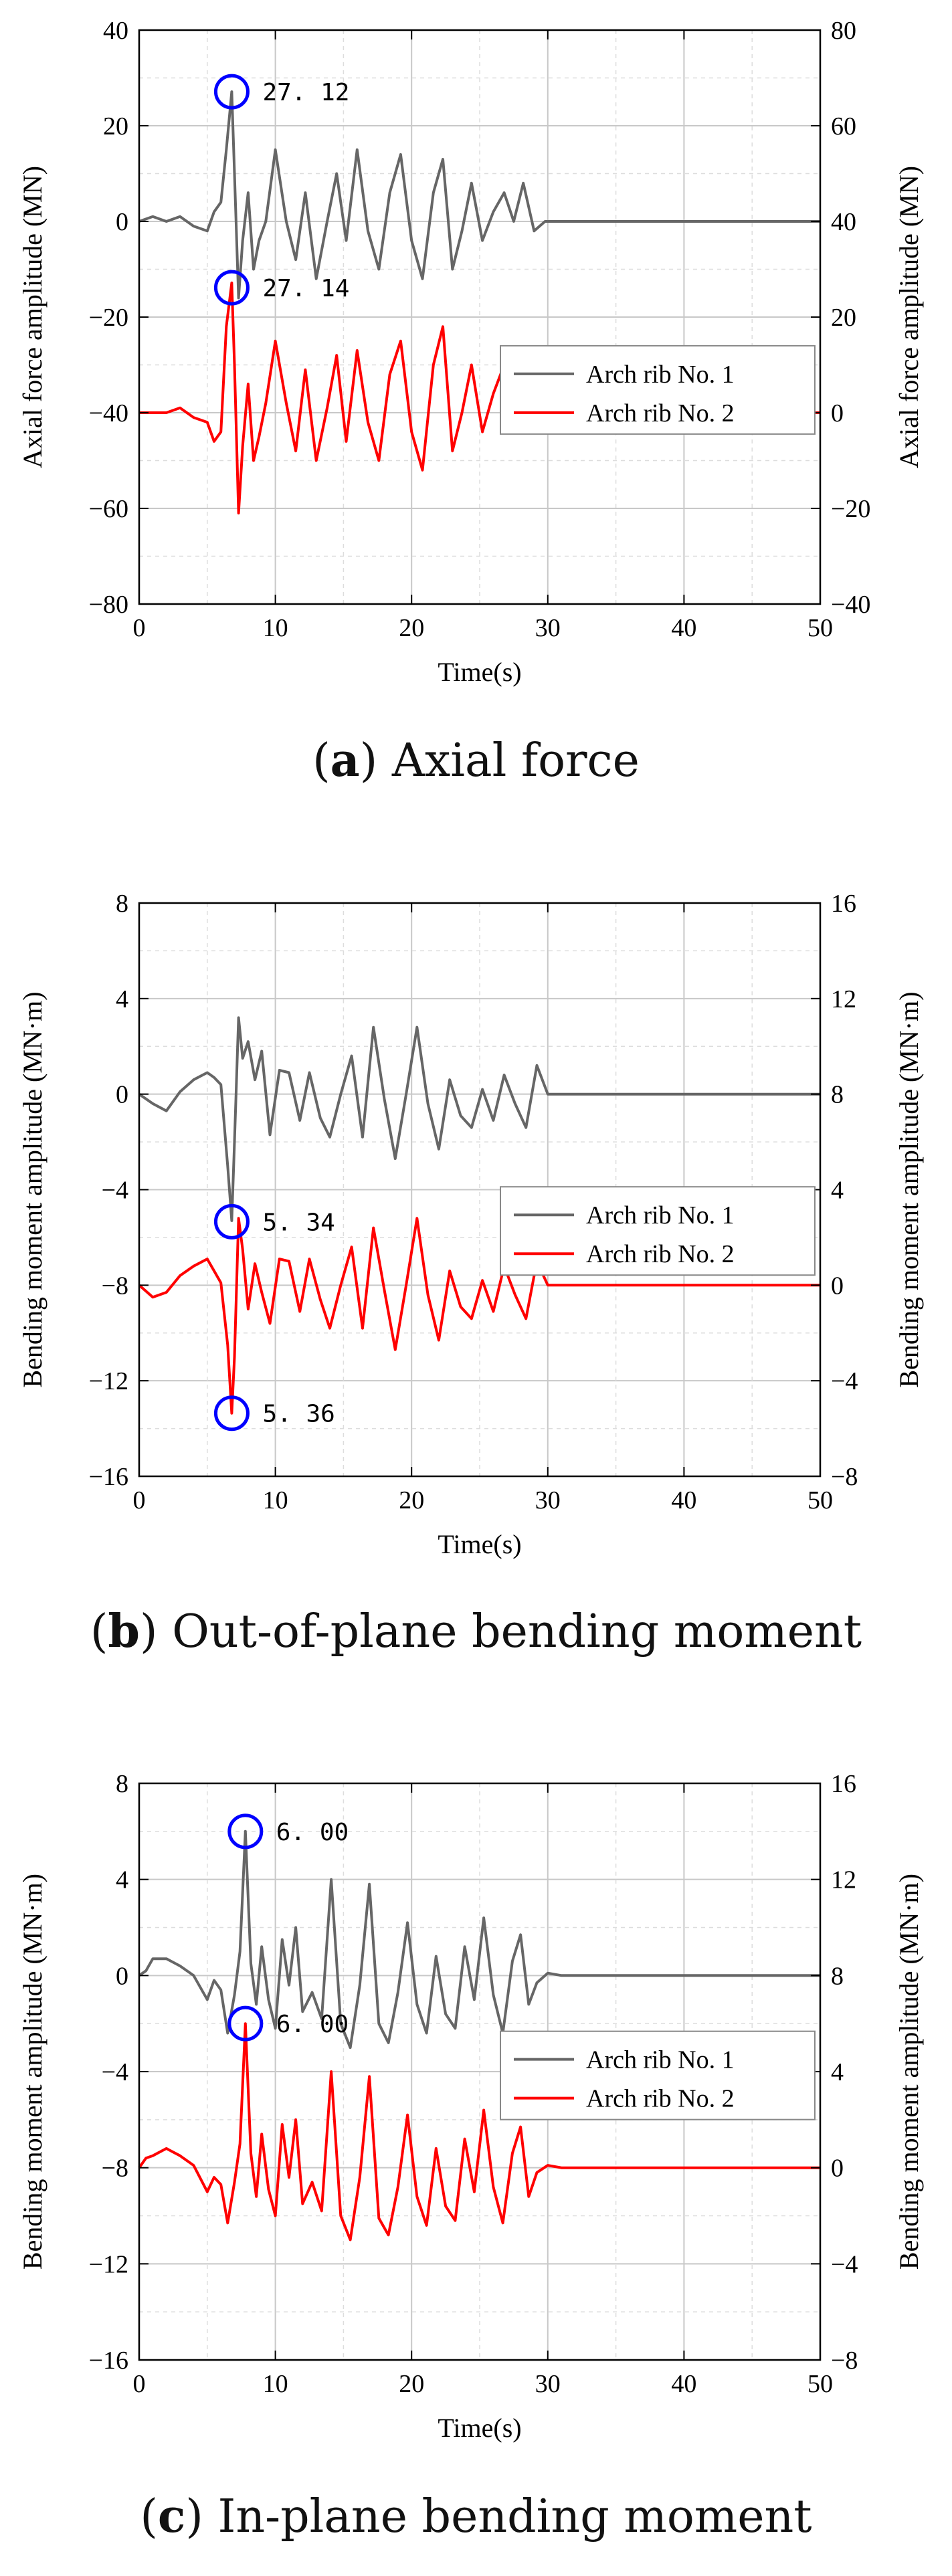 This screenshot has height=2576, width=952. What do you see at coordinates (298, 1222) in the screenshot?
I see `peak-label-1: 5. 34` at bounding box center [298, 1222].